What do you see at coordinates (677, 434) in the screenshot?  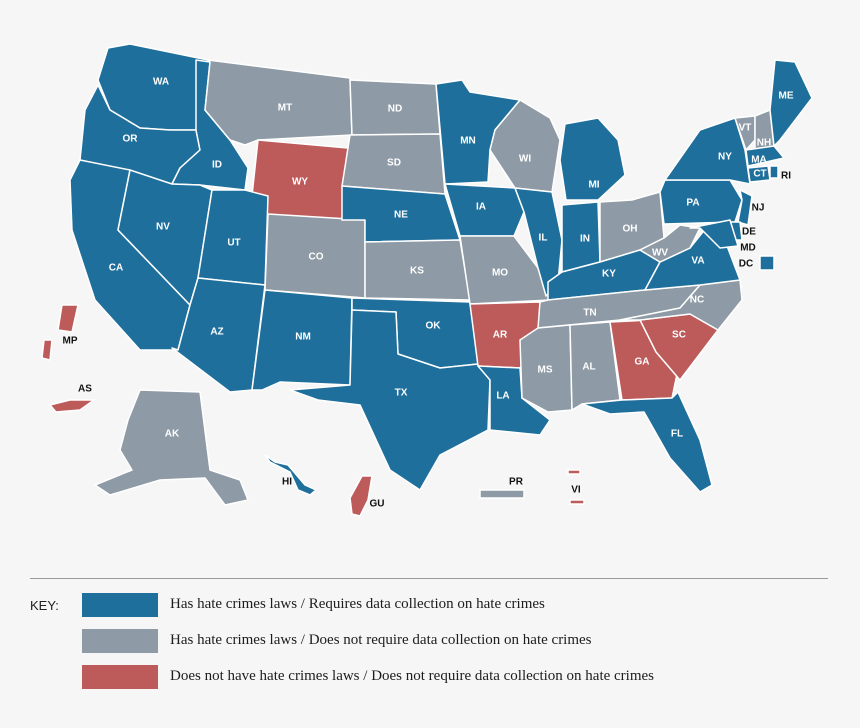 I see `state-label-fl: FL` at bounding box center [677, 434].